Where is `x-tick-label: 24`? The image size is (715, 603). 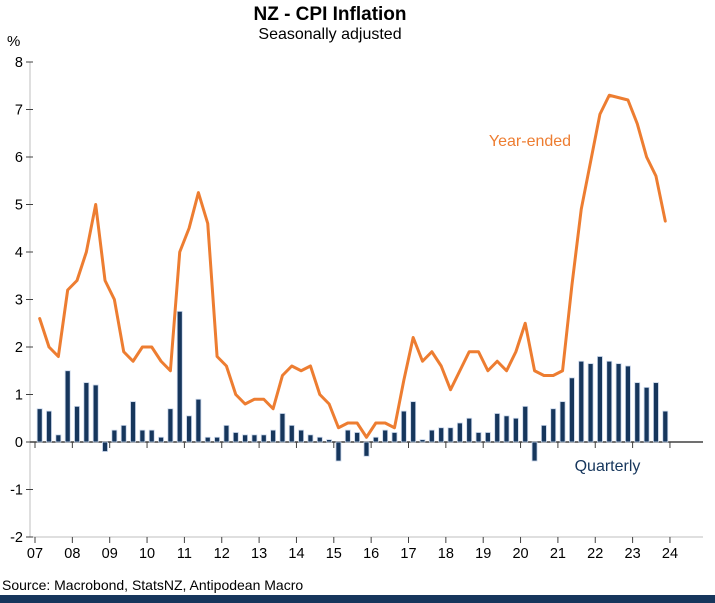
x-tick-label: 24 is located at coordinates (670, 554).